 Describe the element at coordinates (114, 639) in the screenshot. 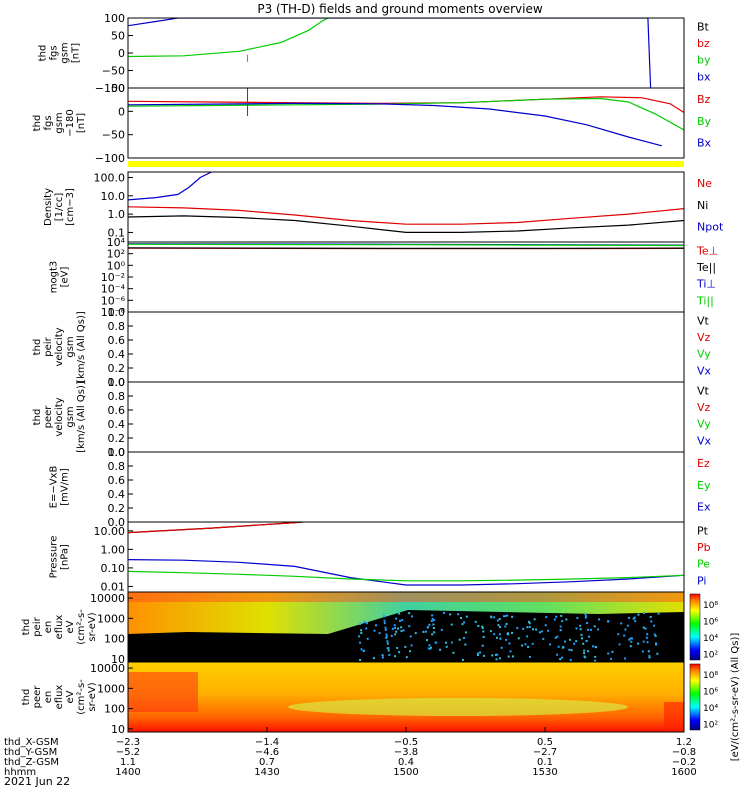

I see `y-tick-label: 100` at that location.